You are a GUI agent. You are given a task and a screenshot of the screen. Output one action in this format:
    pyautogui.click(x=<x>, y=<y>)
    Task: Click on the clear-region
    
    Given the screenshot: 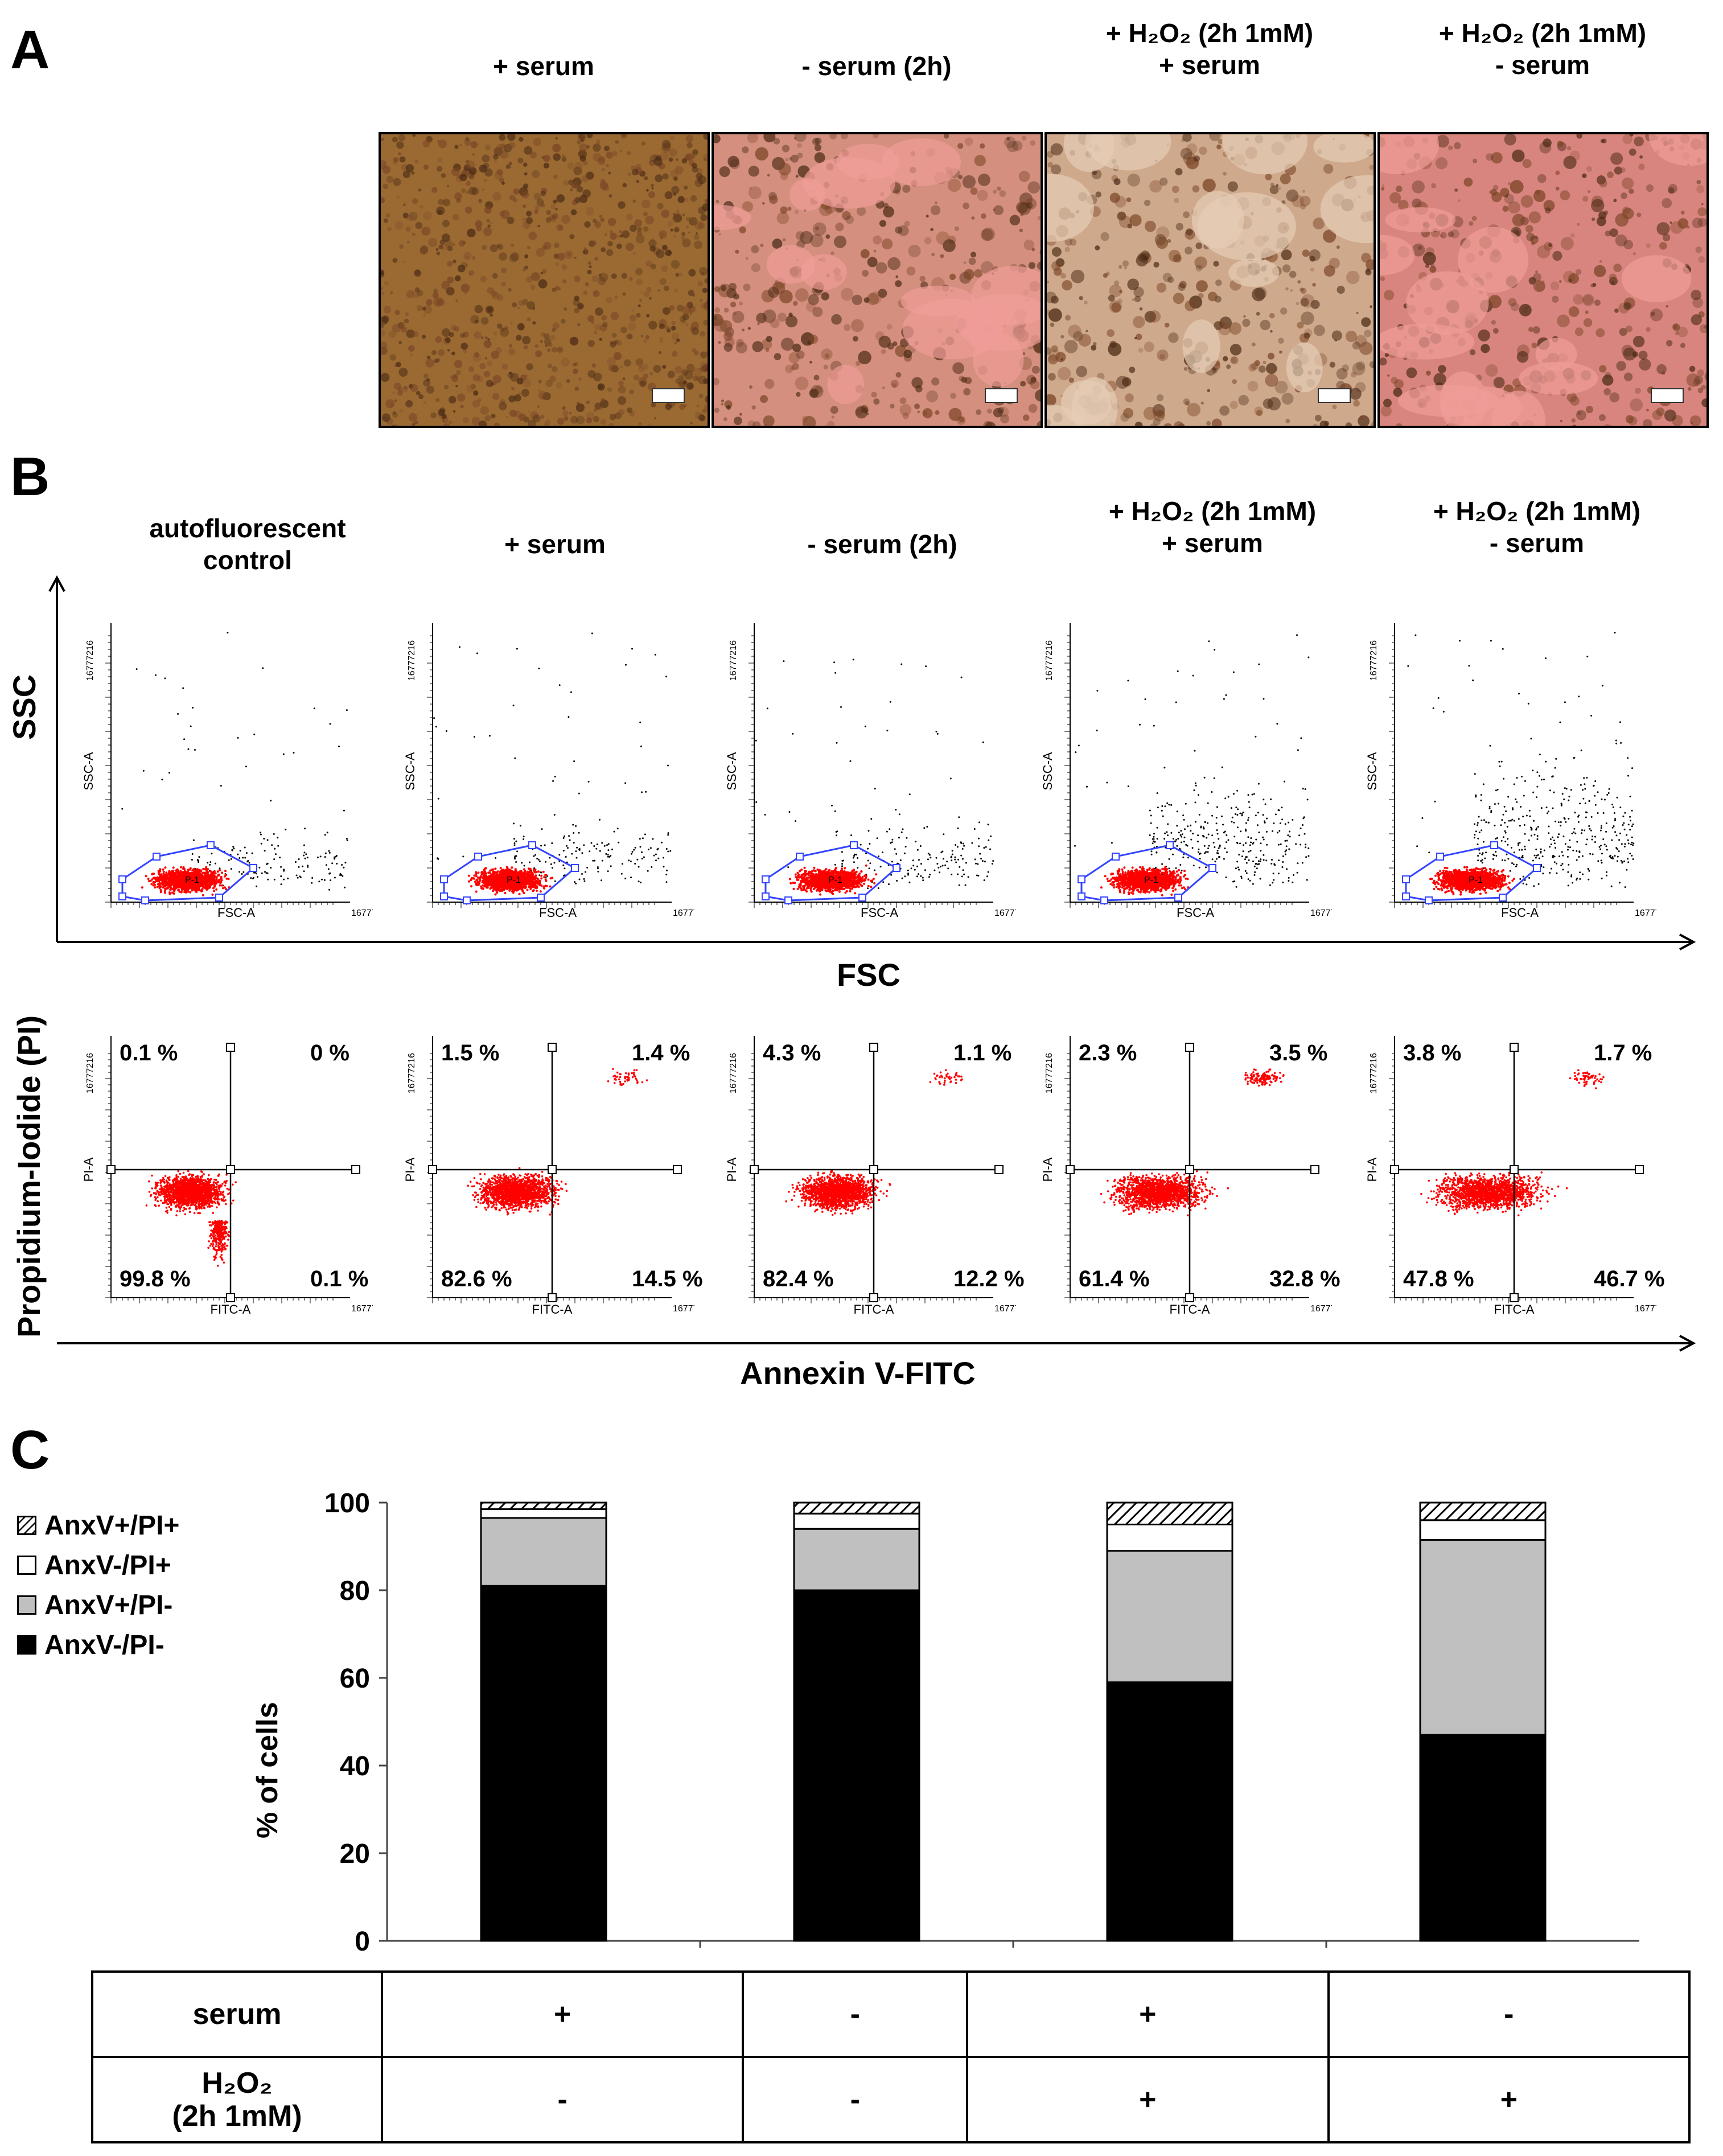 What is the action you would take?
    pyautogui.click(x=1447, y=303)
    